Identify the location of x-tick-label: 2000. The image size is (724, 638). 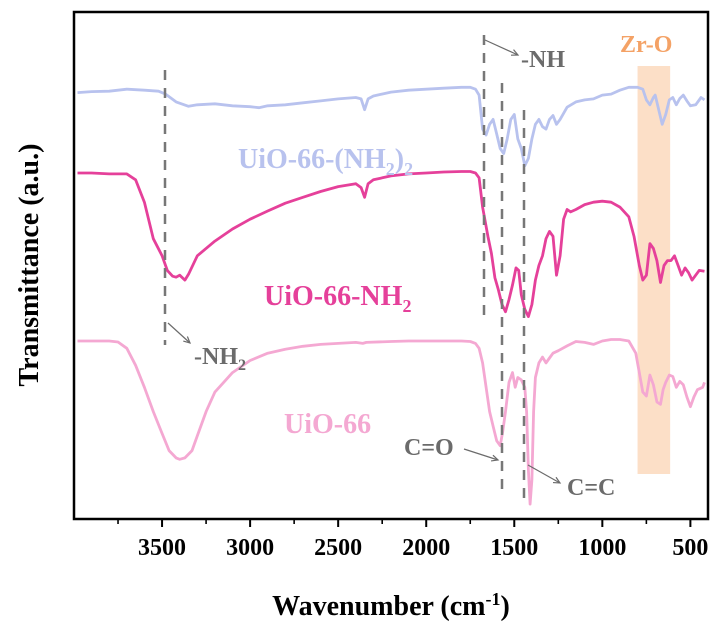
(426, 548).